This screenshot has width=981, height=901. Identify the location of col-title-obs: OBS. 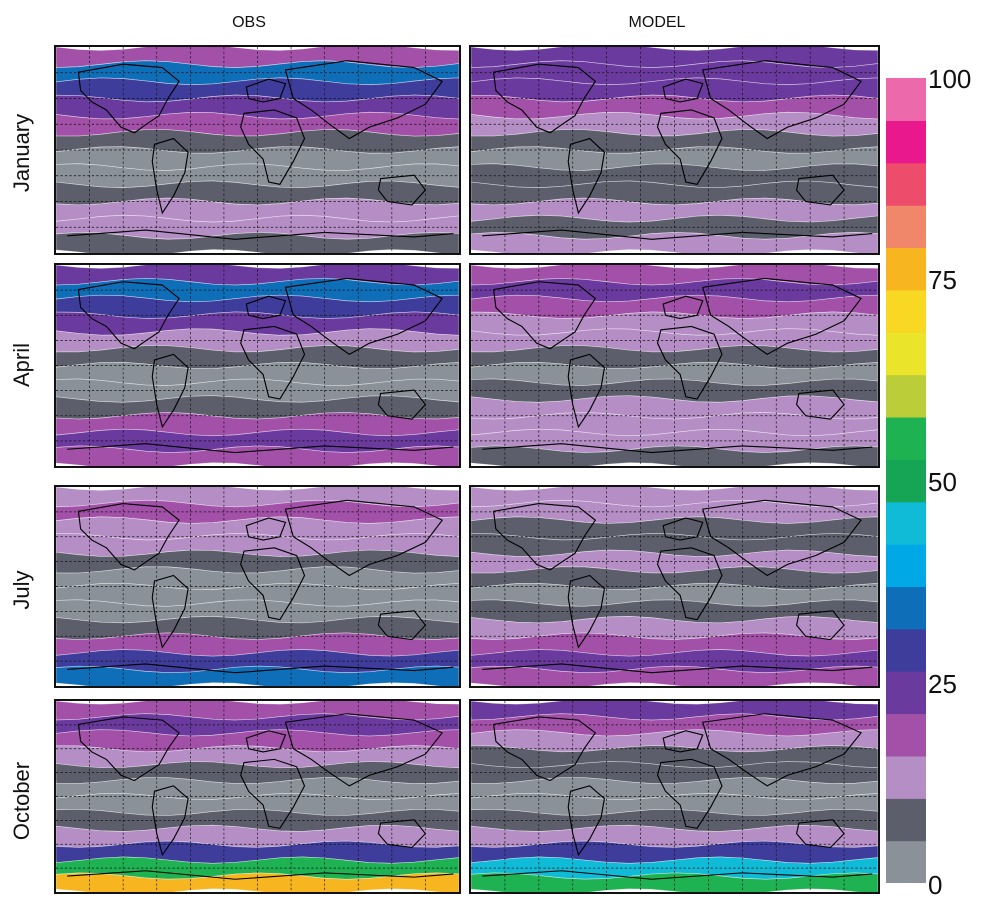
(249, 22).